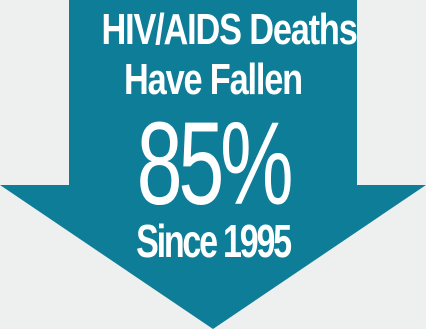  Describe the element at coordinates (212, 80) in the screenshot. I see `headline-line-2: Have Fallen` at that location.